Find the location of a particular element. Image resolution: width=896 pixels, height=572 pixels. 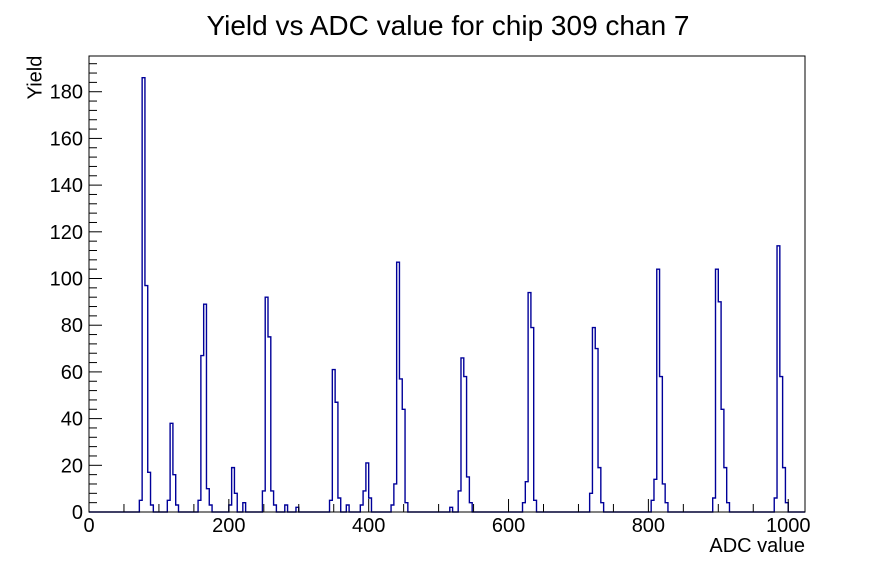

y-axis-tick-label: 140 is located at coordinates (66, 186).